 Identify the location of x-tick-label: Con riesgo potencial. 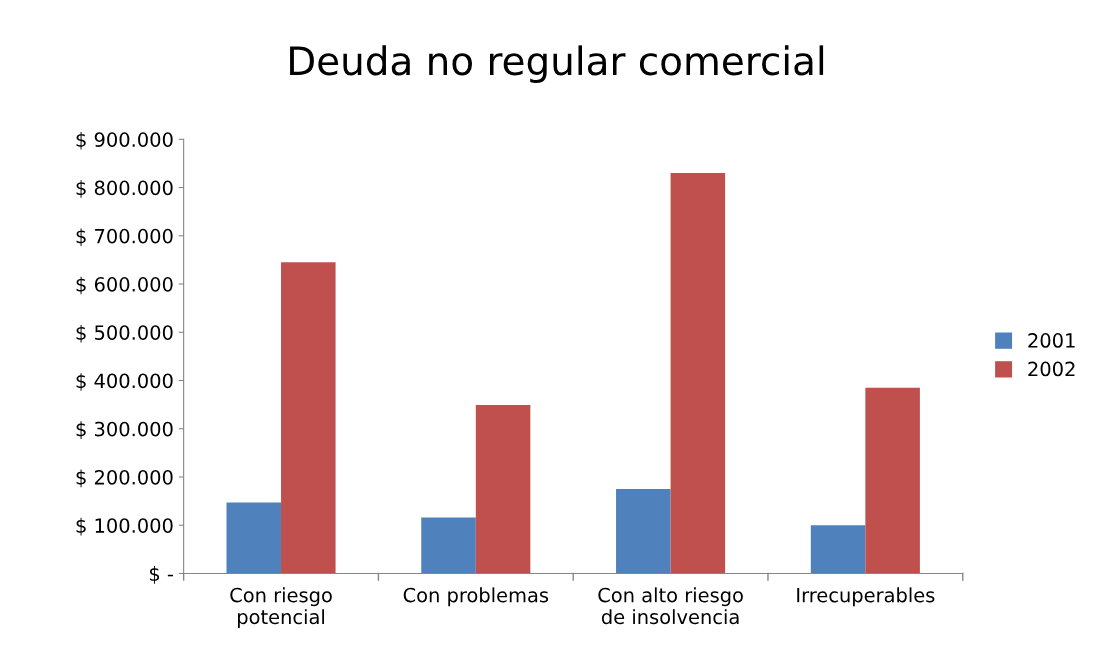
(281, 607).